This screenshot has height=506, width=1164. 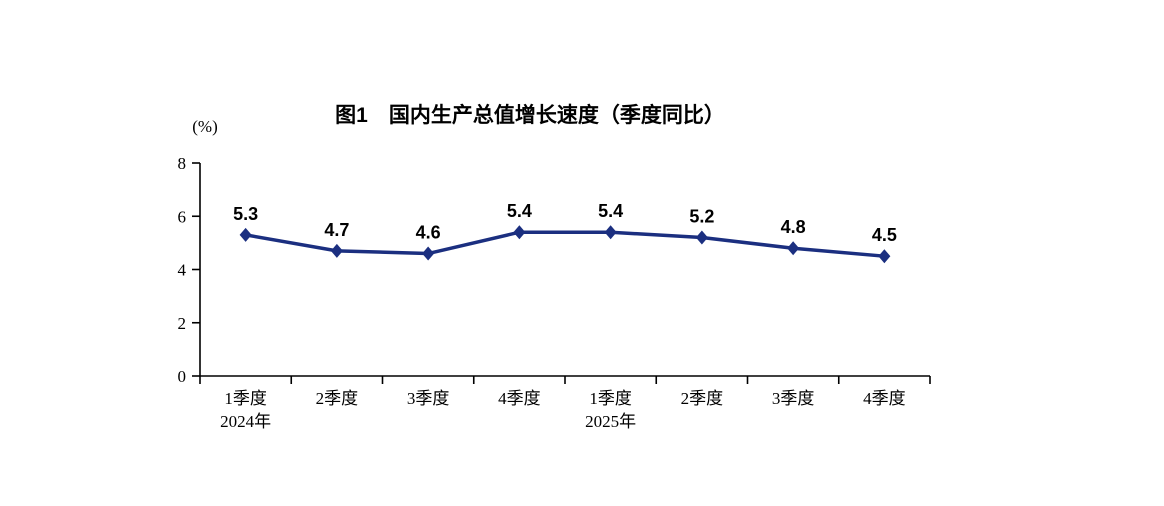 I want to click on y-tick-label: 6, so click(x=182, y=216).